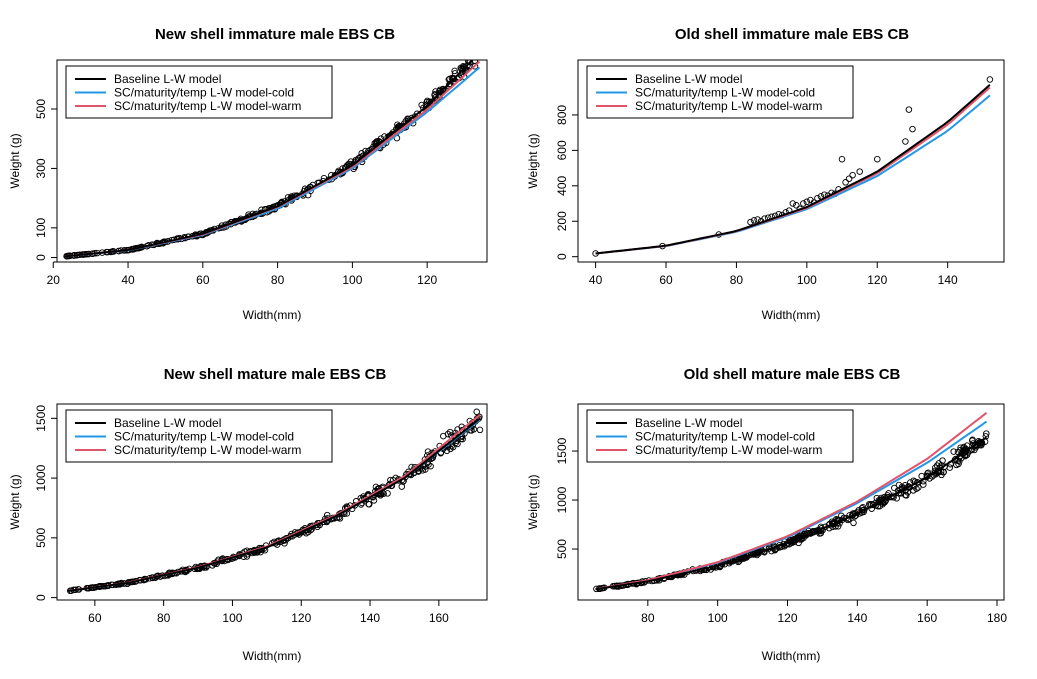 This screenshot has height=679, width=1037. I want to click on chart-title: New shell mature male EBS CB, so click(275, 374).